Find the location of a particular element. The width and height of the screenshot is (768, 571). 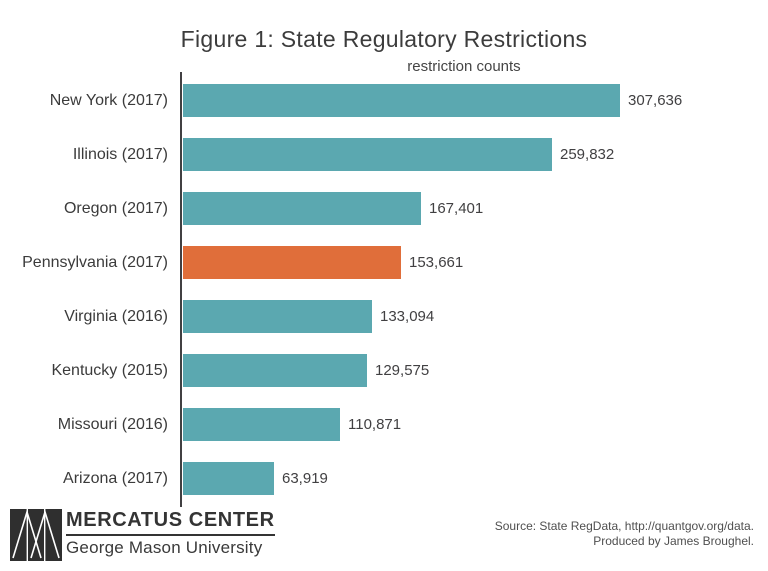

logo-primary-text: MERCATUS CENTER is located at coordinates (170, 522).